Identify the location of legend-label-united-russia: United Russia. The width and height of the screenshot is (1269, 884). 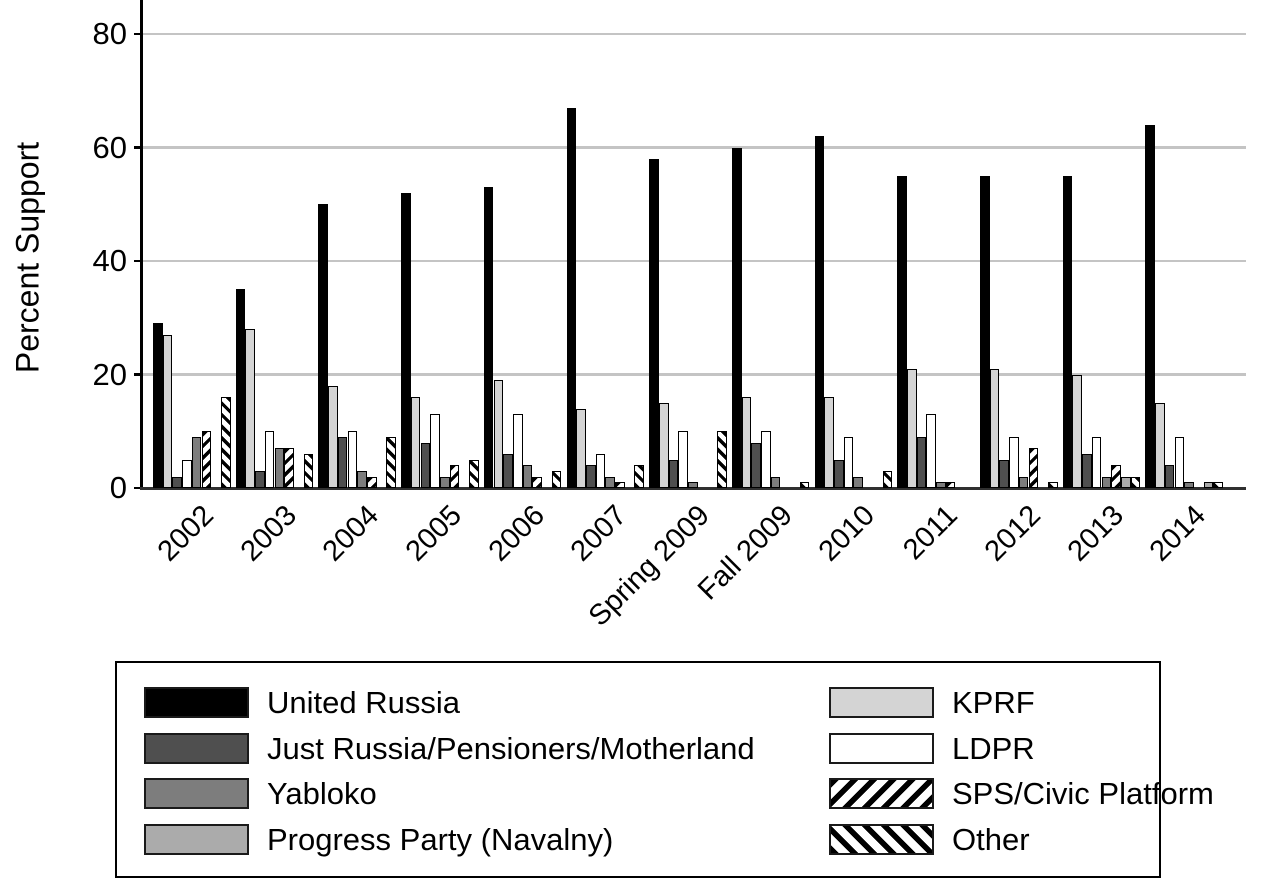
(363, 702).